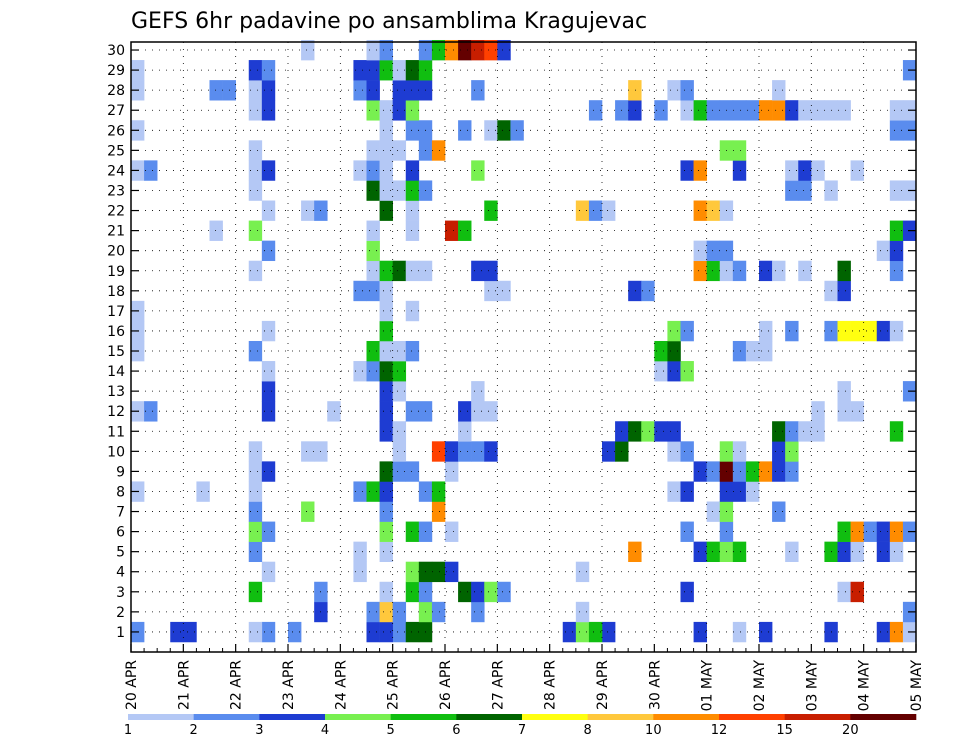 This screenshot has width=960, height=742. Describe the element at coordinates (120, 633) in the screenshot. I see `y-tick-label: 1` at that location.